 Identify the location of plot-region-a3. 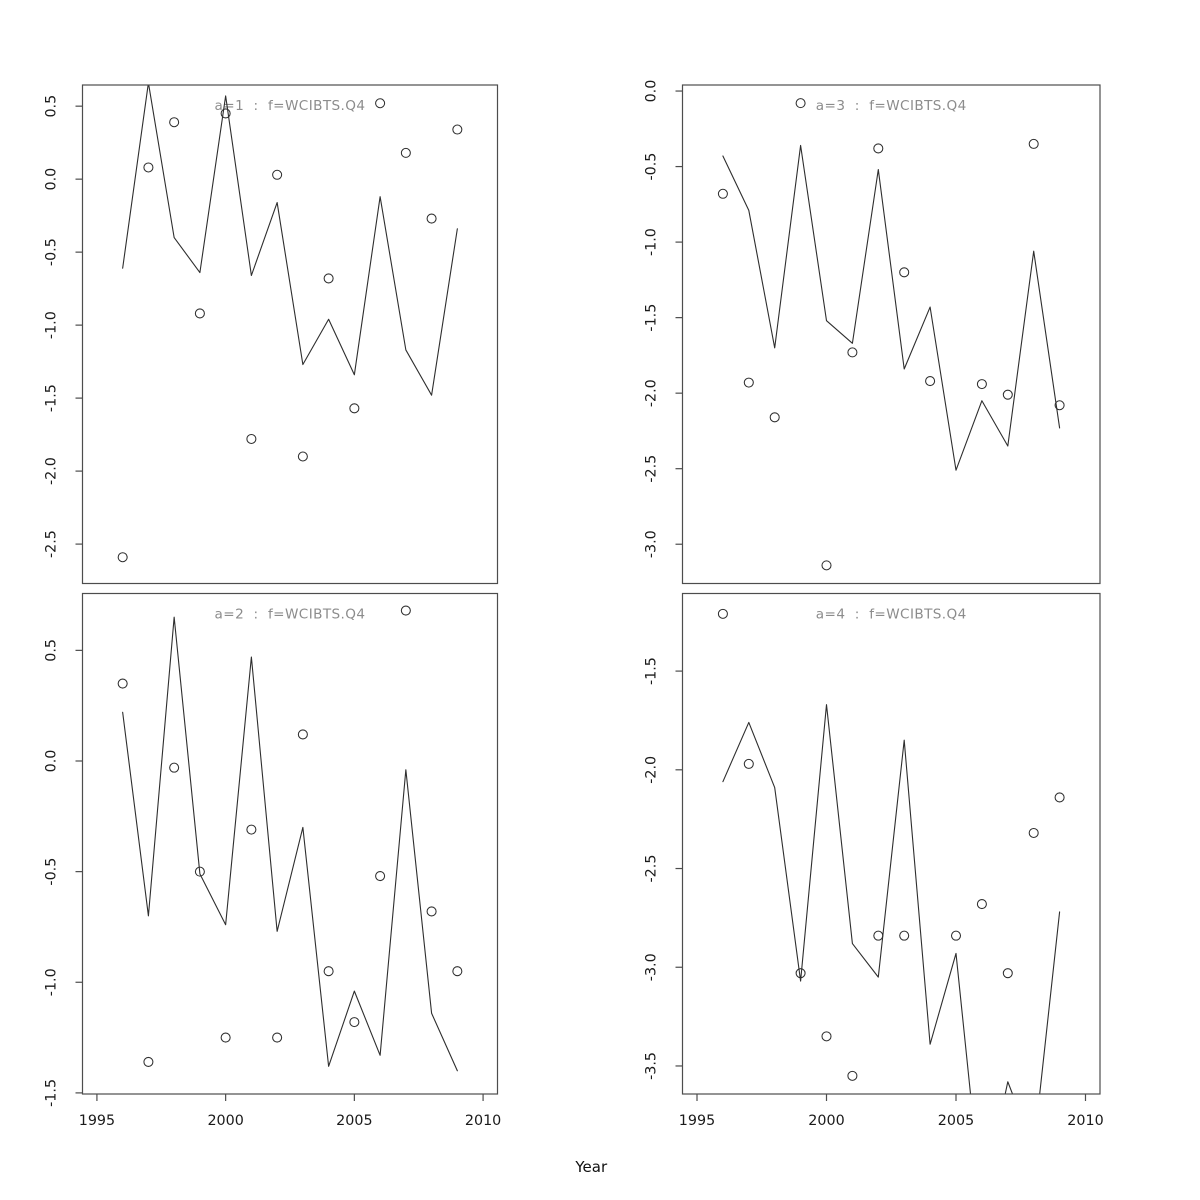
(891, 334).